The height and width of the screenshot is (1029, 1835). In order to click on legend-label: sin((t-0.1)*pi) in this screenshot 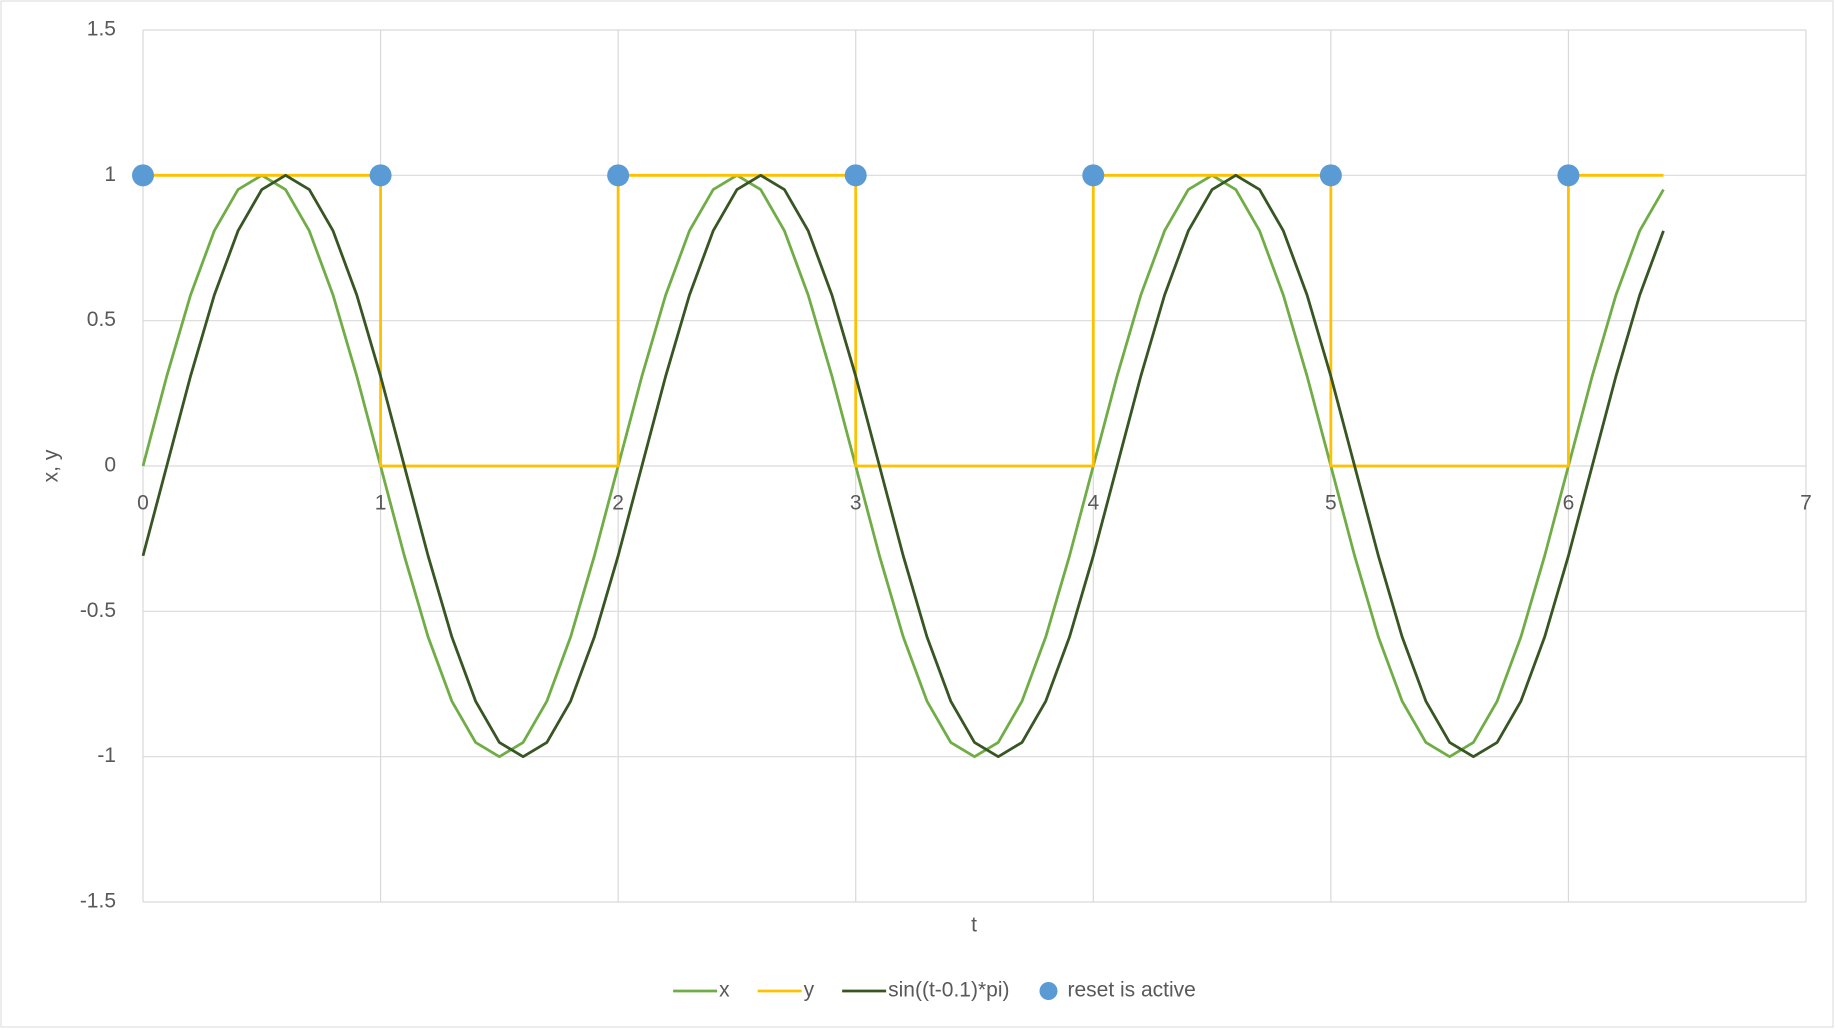, I will do `click(948, 990)`.